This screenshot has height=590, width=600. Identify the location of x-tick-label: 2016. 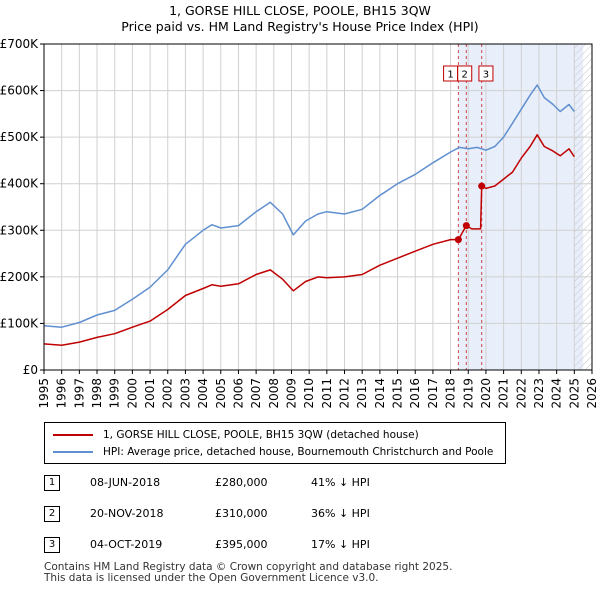
(415, 393).